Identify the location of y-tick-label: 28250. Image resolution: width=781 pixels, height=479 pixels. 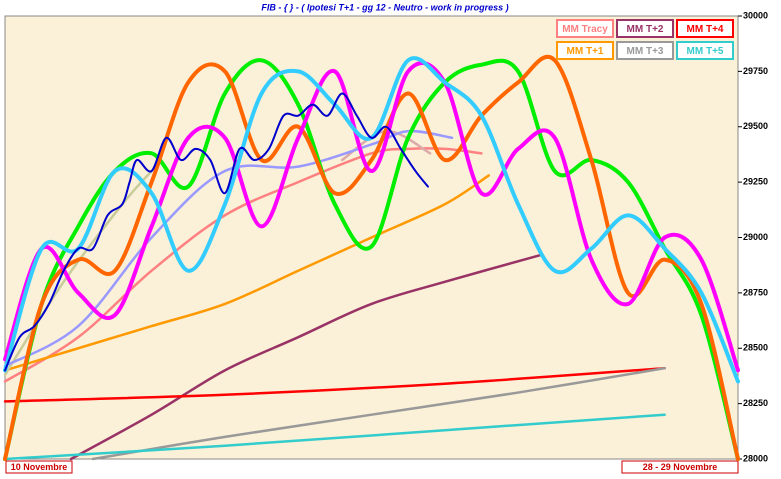
(755, 403).